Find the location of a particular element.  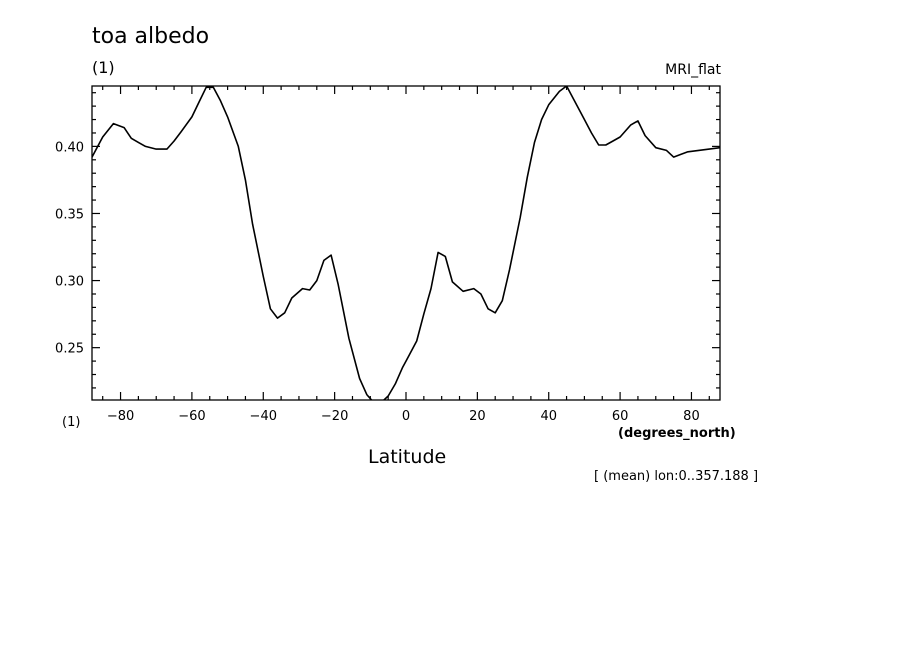

x-tick-label: −20 is located at coordinates (334, 416).